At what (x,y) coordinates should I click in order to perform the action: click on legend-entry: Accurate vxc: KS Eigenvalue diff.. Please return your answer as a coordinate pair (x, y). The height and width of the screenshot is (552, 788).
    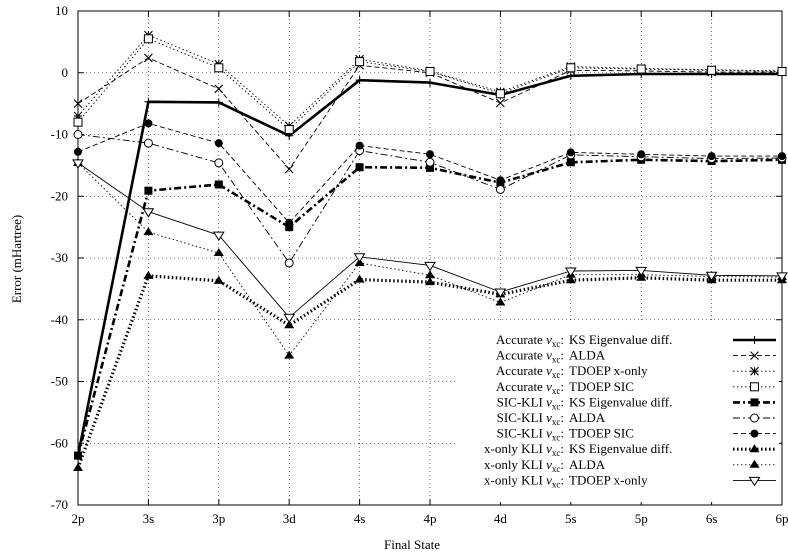
    Looking at the image, I should click on (636, 340).